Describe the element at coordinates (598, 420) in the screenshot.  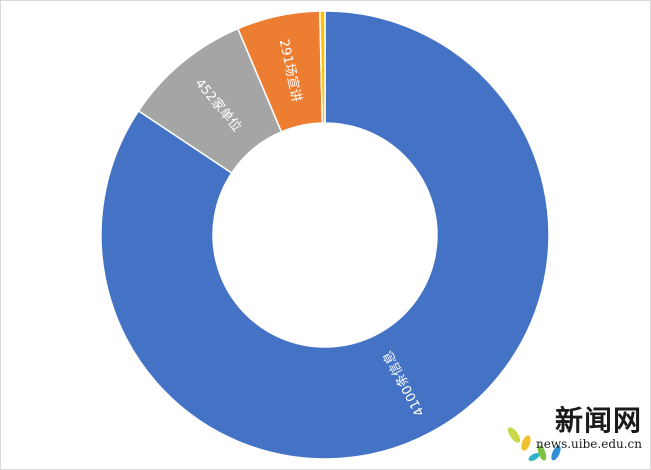
I see `watermark-title: 新闻网` at that location.